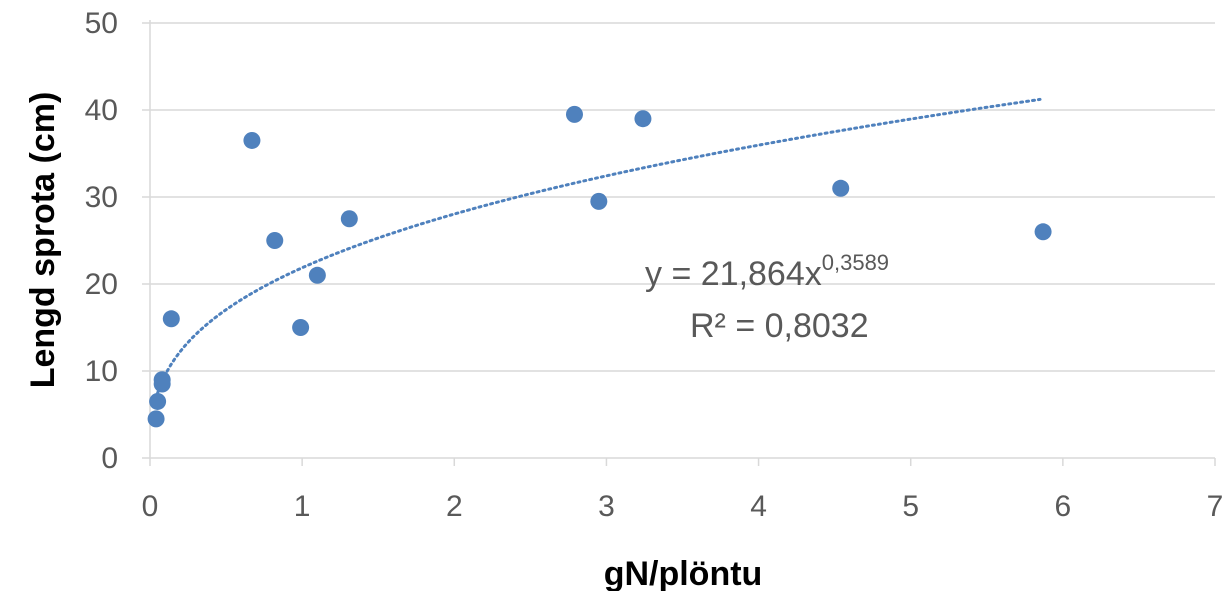  Describe the element at coordinates (43, 240) in the screenshot. I see `y-axis-title: Lengd sprota (cm)` at that location.